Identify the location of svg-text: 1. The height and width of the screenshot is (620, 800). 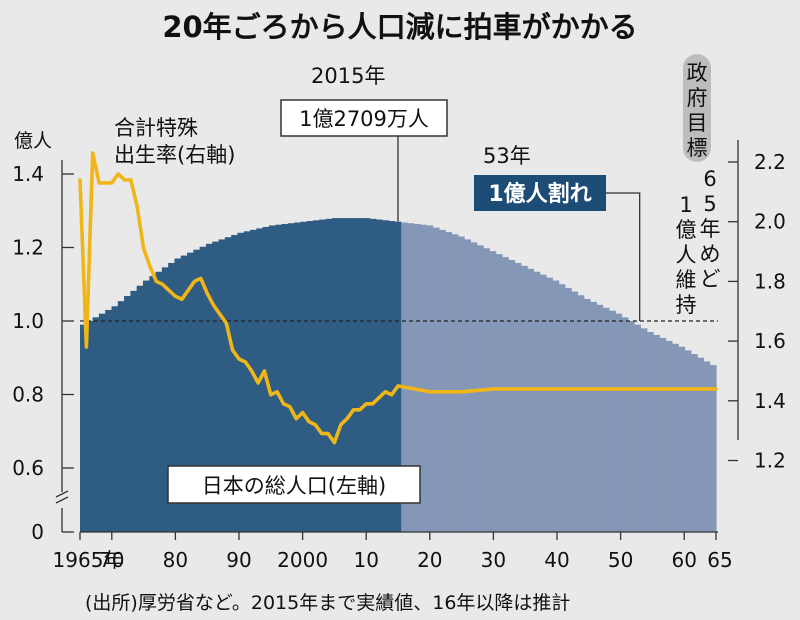
(685, 205).